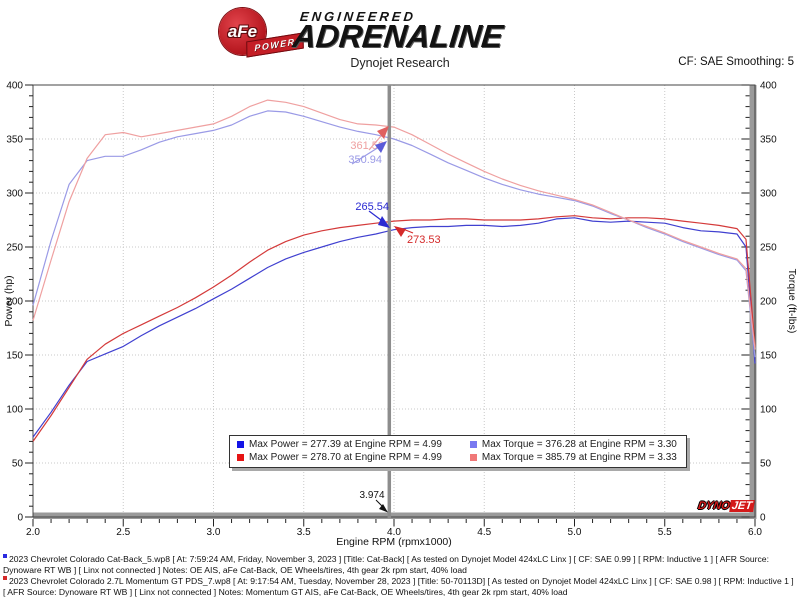  Describe the element at coordinates (753, 302) in the screenshot. I see `right-axis-band` at that location.